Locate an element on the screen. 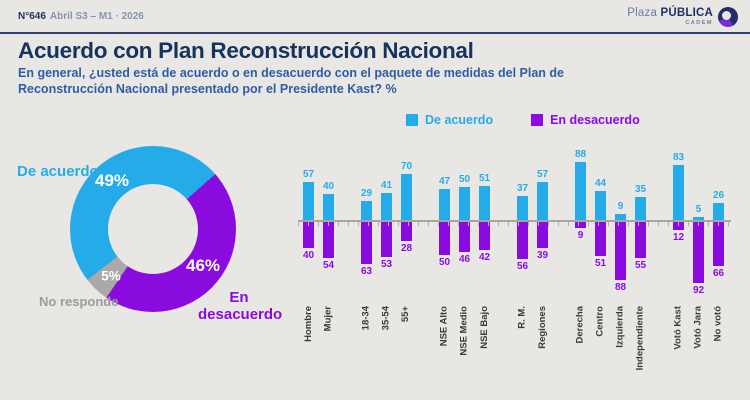  bar-group: Derecha Centro Izquierda Independiente is located at coordinates (610, 347).